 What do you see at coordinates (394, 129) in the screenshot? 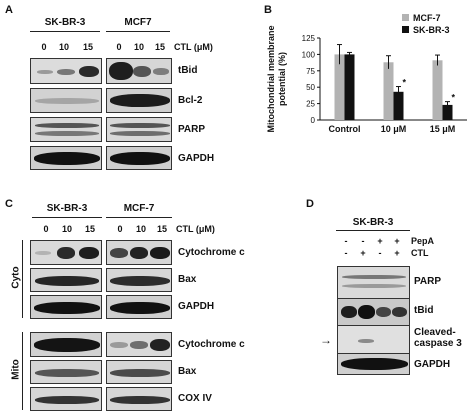
I see `category-label: 10 μM` at bounding box center [394, 129].